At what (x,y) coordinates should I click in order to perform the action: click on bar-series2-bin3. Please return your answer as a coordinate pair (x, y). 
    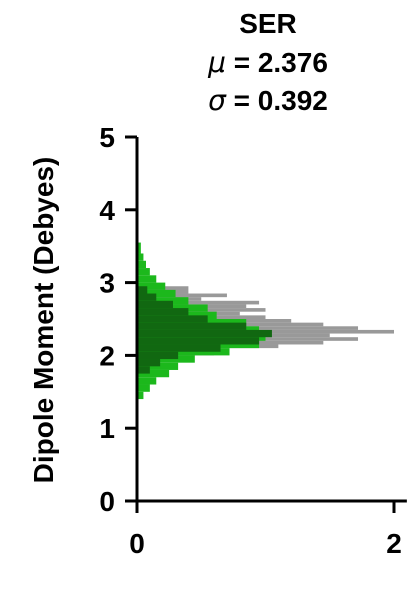
    Looking at the image, I should click on (179, 347).